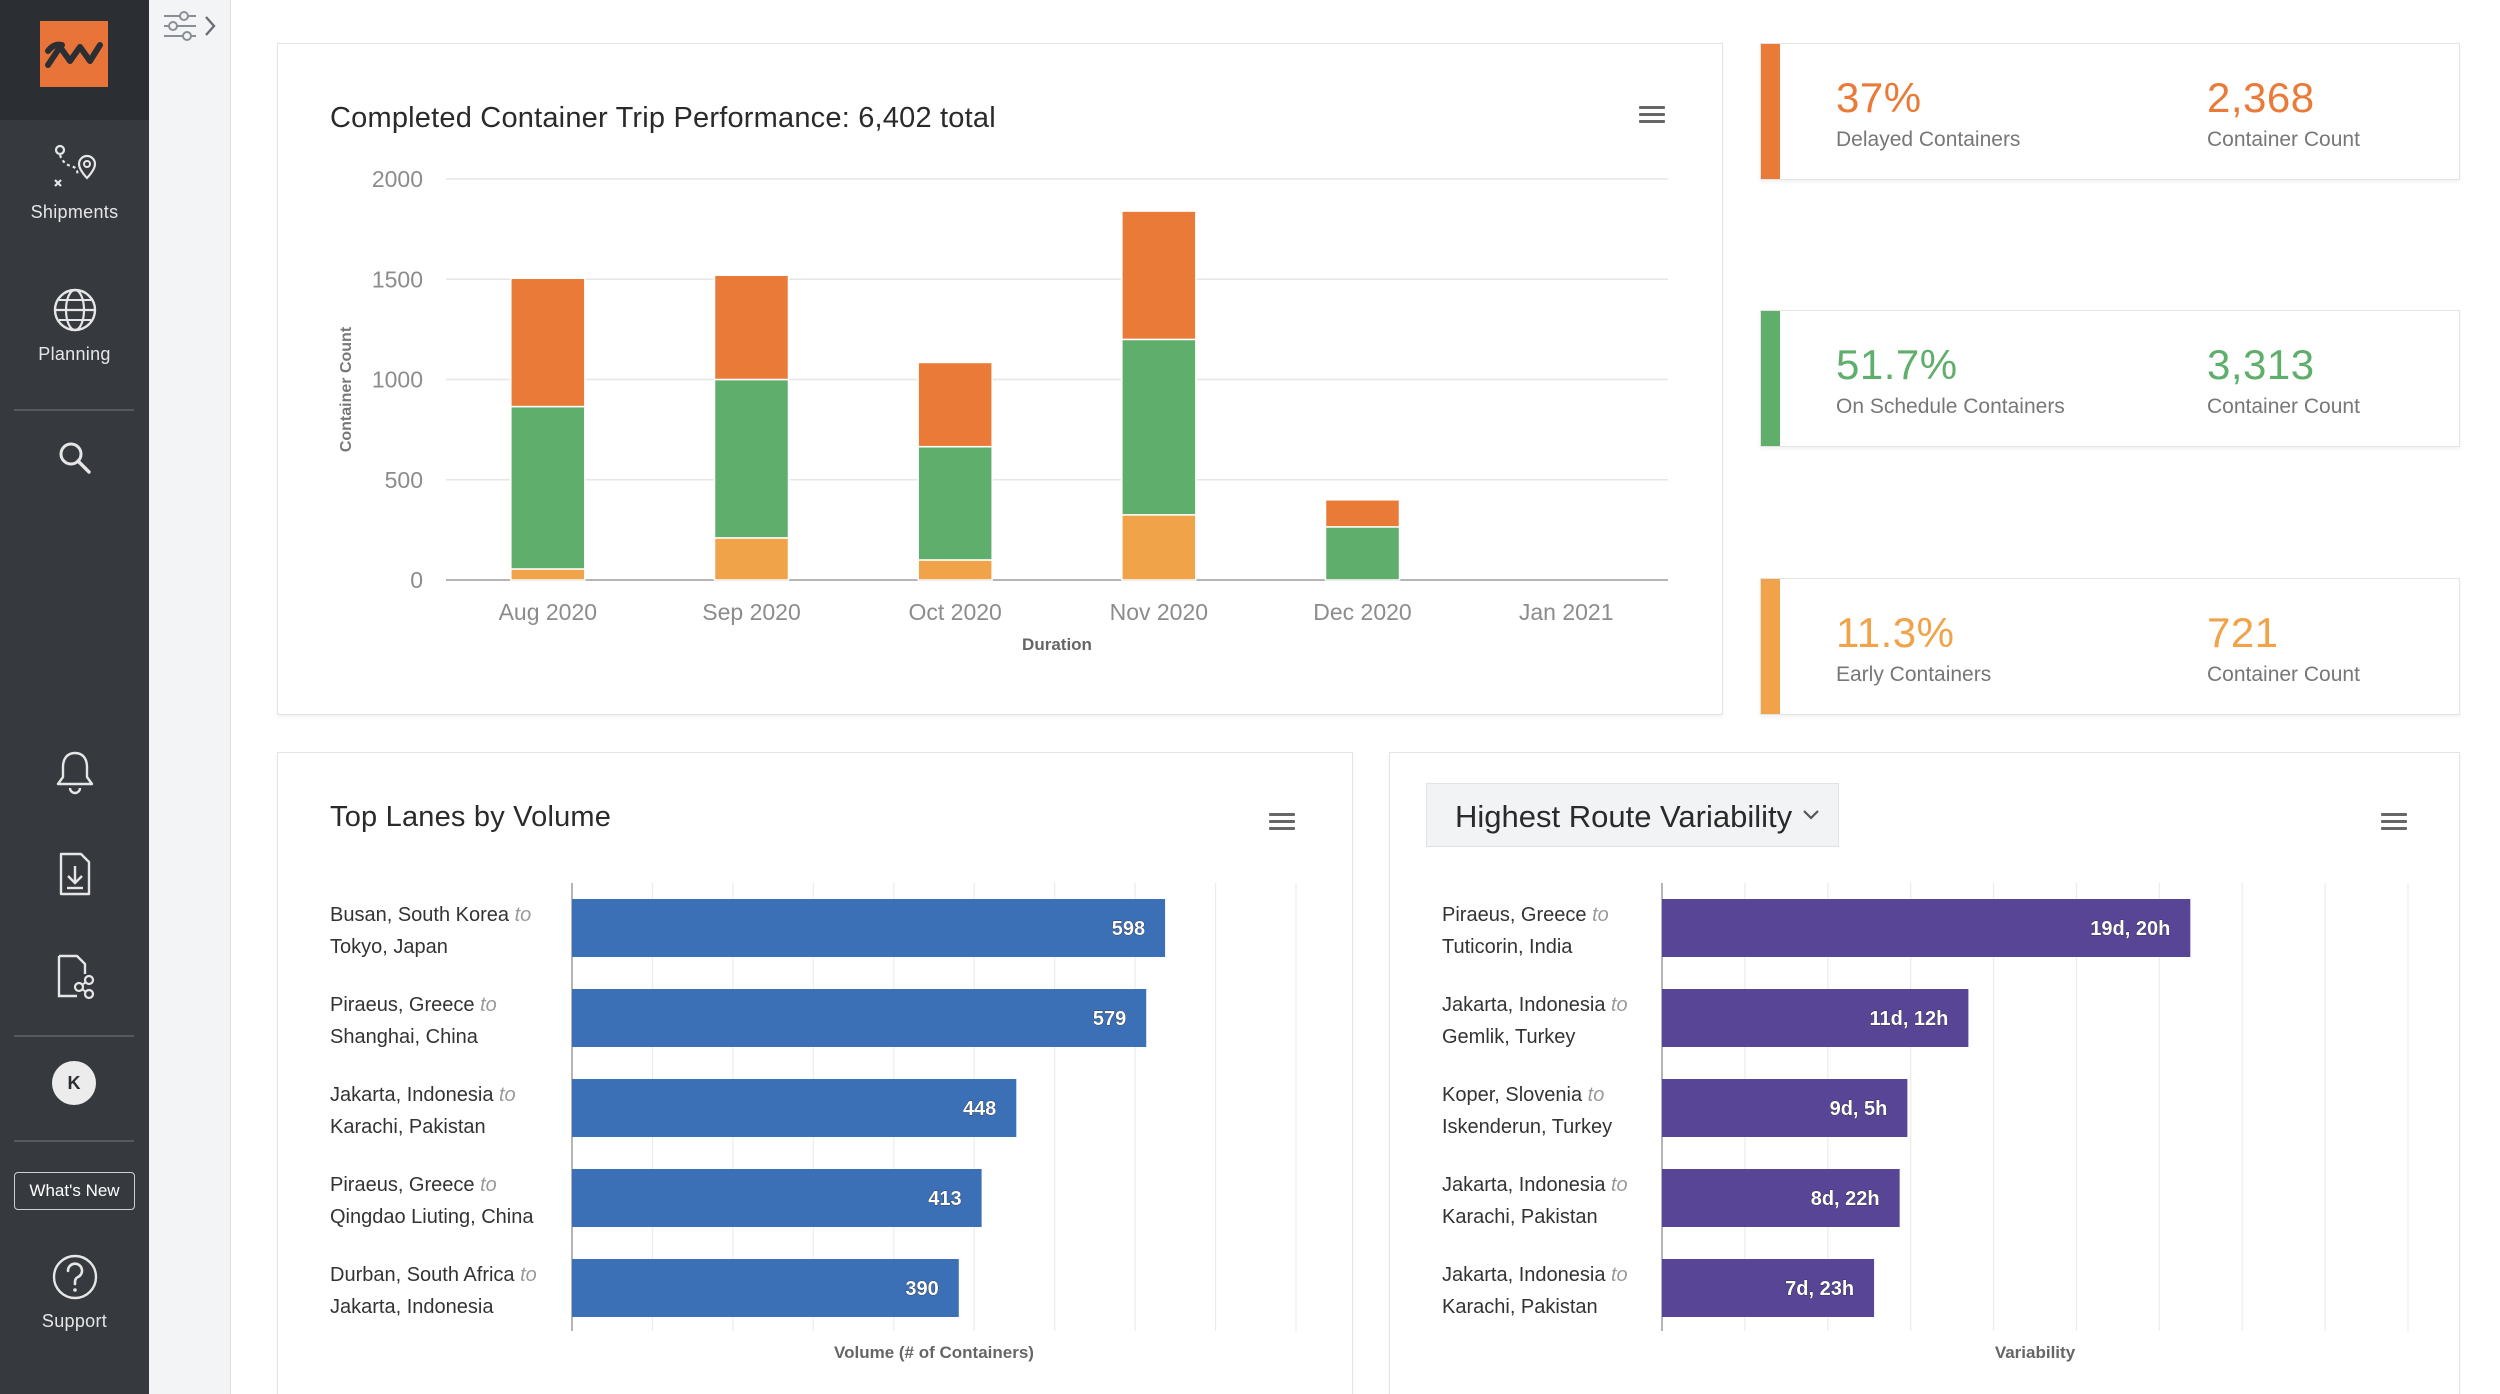 Image resolution: width=2500 pixels, height=1394 pixels. I want to click on filter-toggle-button, so click(192, 26).